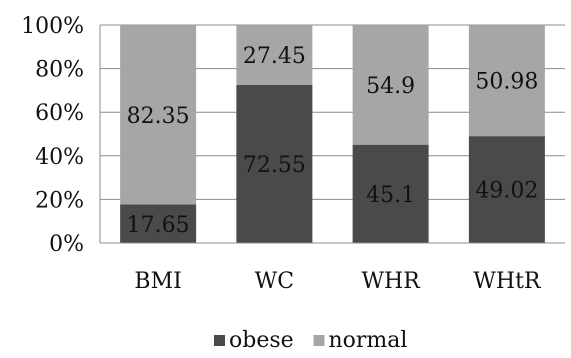 Image resolution: width=571 pixels, height=358 pixels. Describe the element at coordinates (319, 340) in the screenshot. I see `legend-swatch-normal` at that location.